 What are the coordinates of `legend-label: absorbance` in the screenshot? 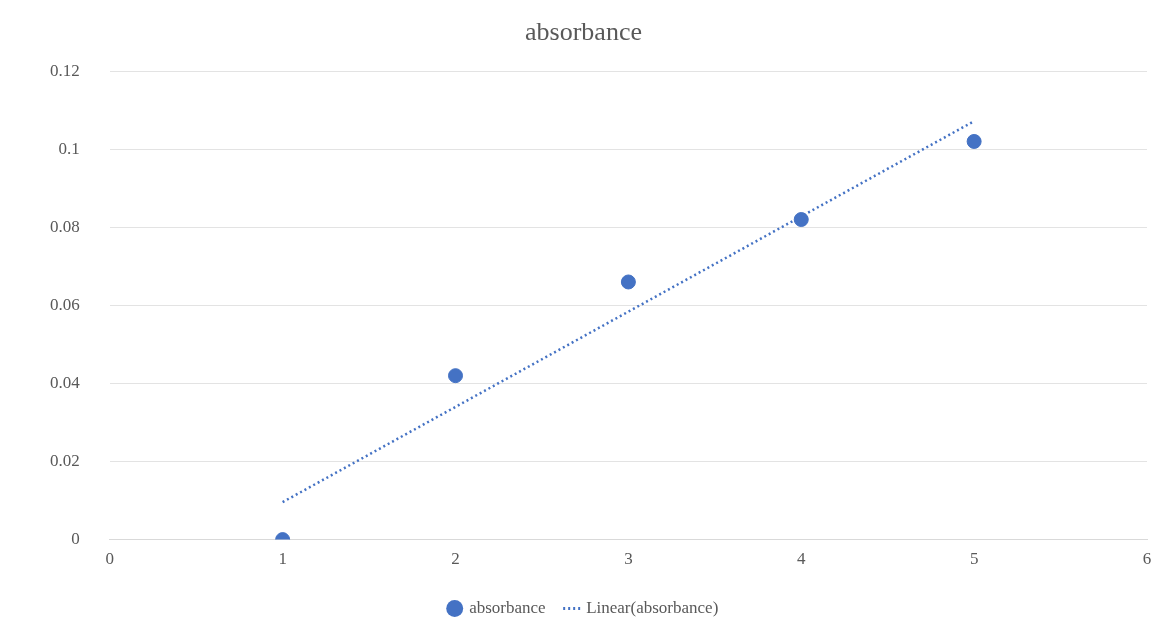 It's located at (507, 607).